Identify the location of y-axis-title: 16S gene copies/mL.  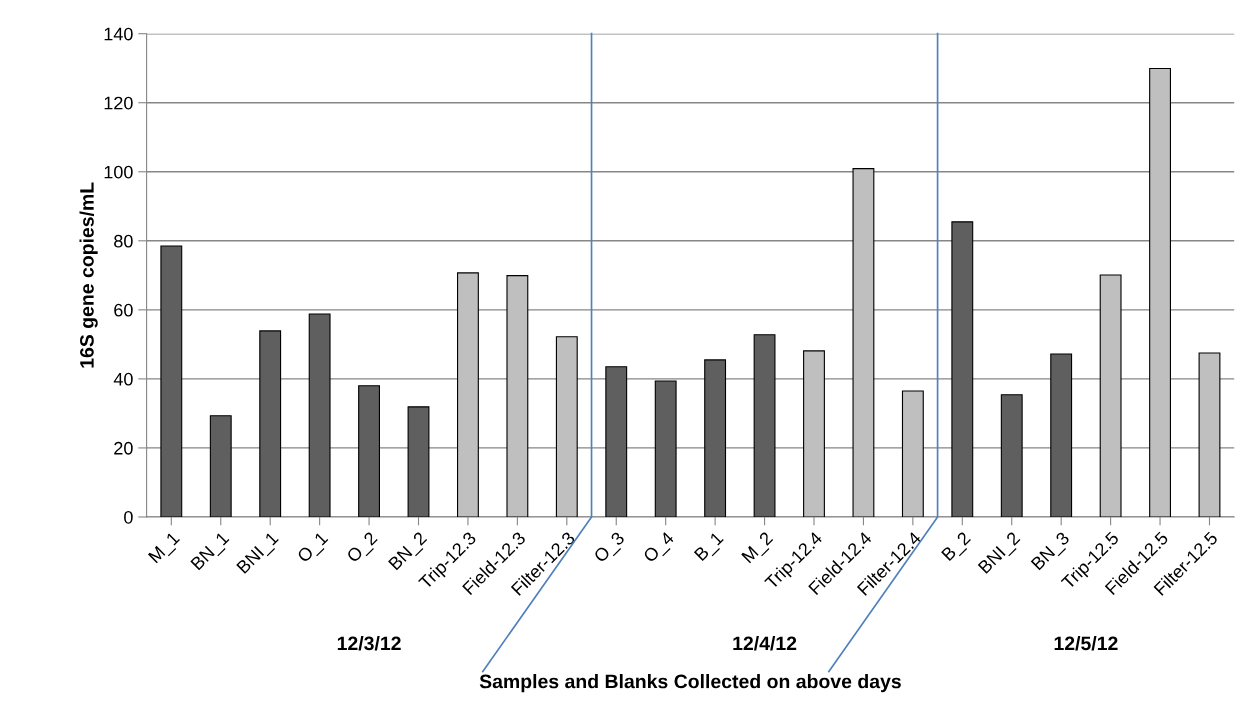
(88, 275).